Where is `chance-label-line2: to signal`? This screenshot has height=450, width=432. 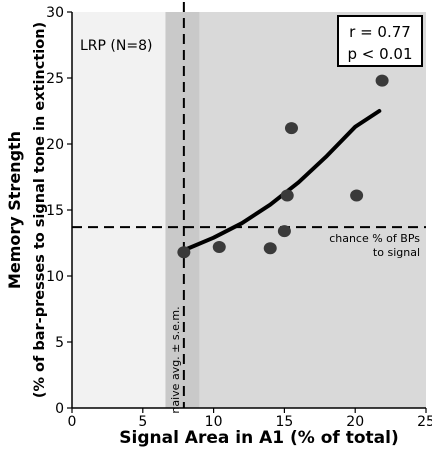 chance-label-line2: to signal is located at coordinates (396, 252).